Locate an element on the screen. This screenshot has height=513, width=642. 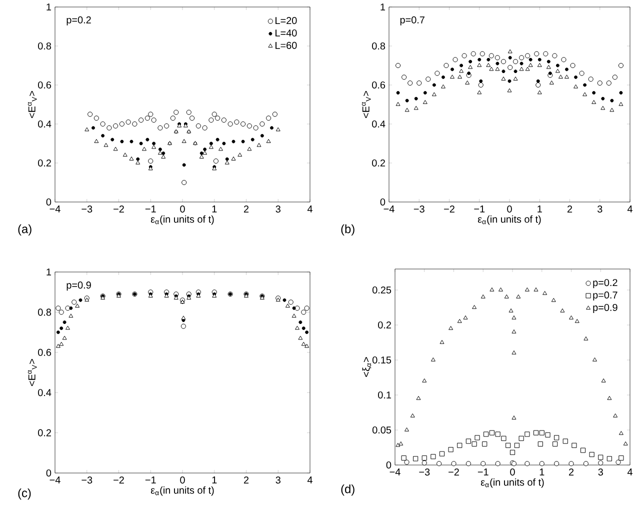
y-tick-label: 0.6 is located at coordinates (45, 352).